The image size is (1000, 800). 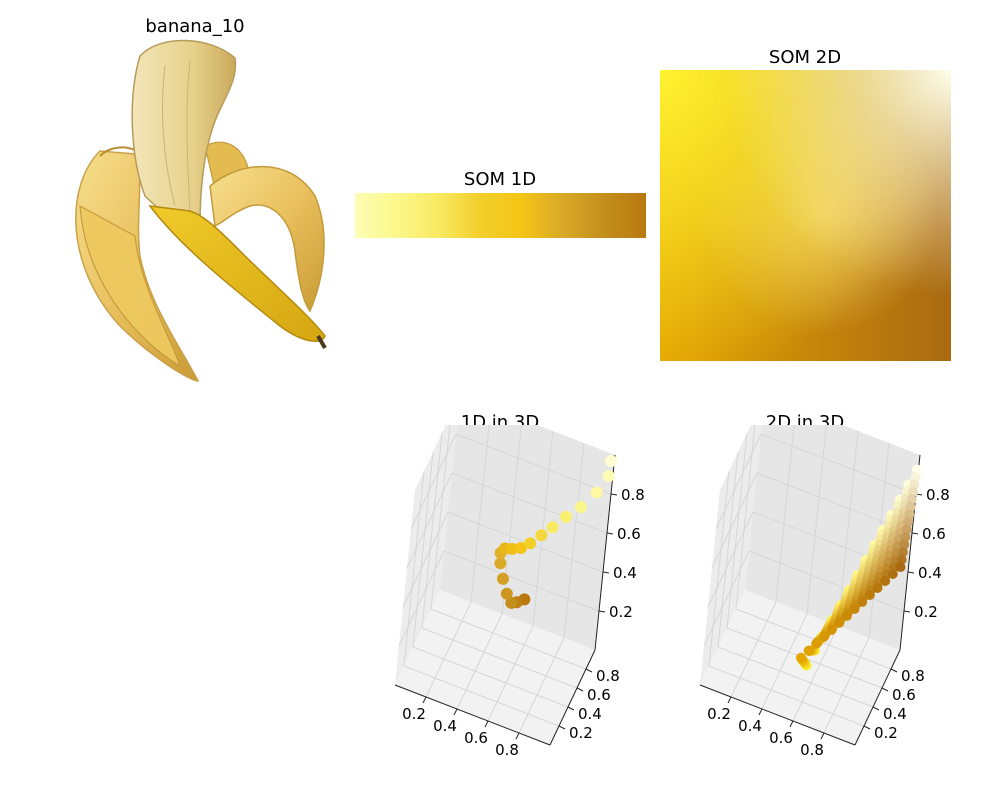 I want to click on plot2d-x-tick-label: 0.2, so click(x=719, y=714).